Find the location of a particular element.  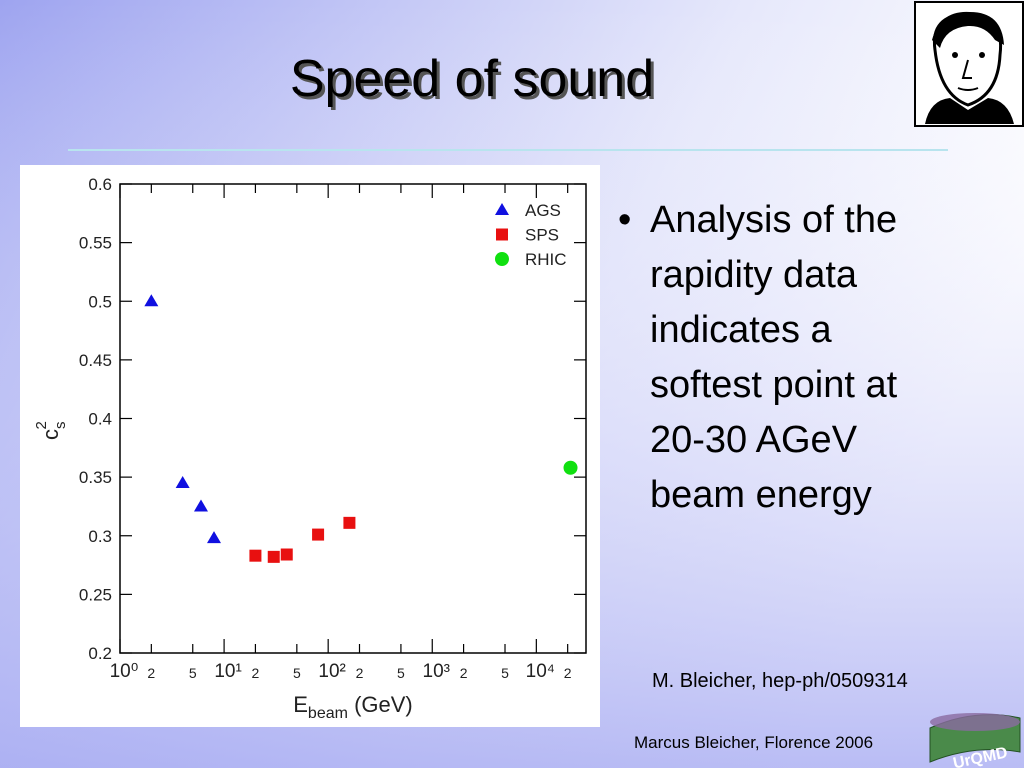

y-axis-label-part: 2 is located at coordinates (41, 425).